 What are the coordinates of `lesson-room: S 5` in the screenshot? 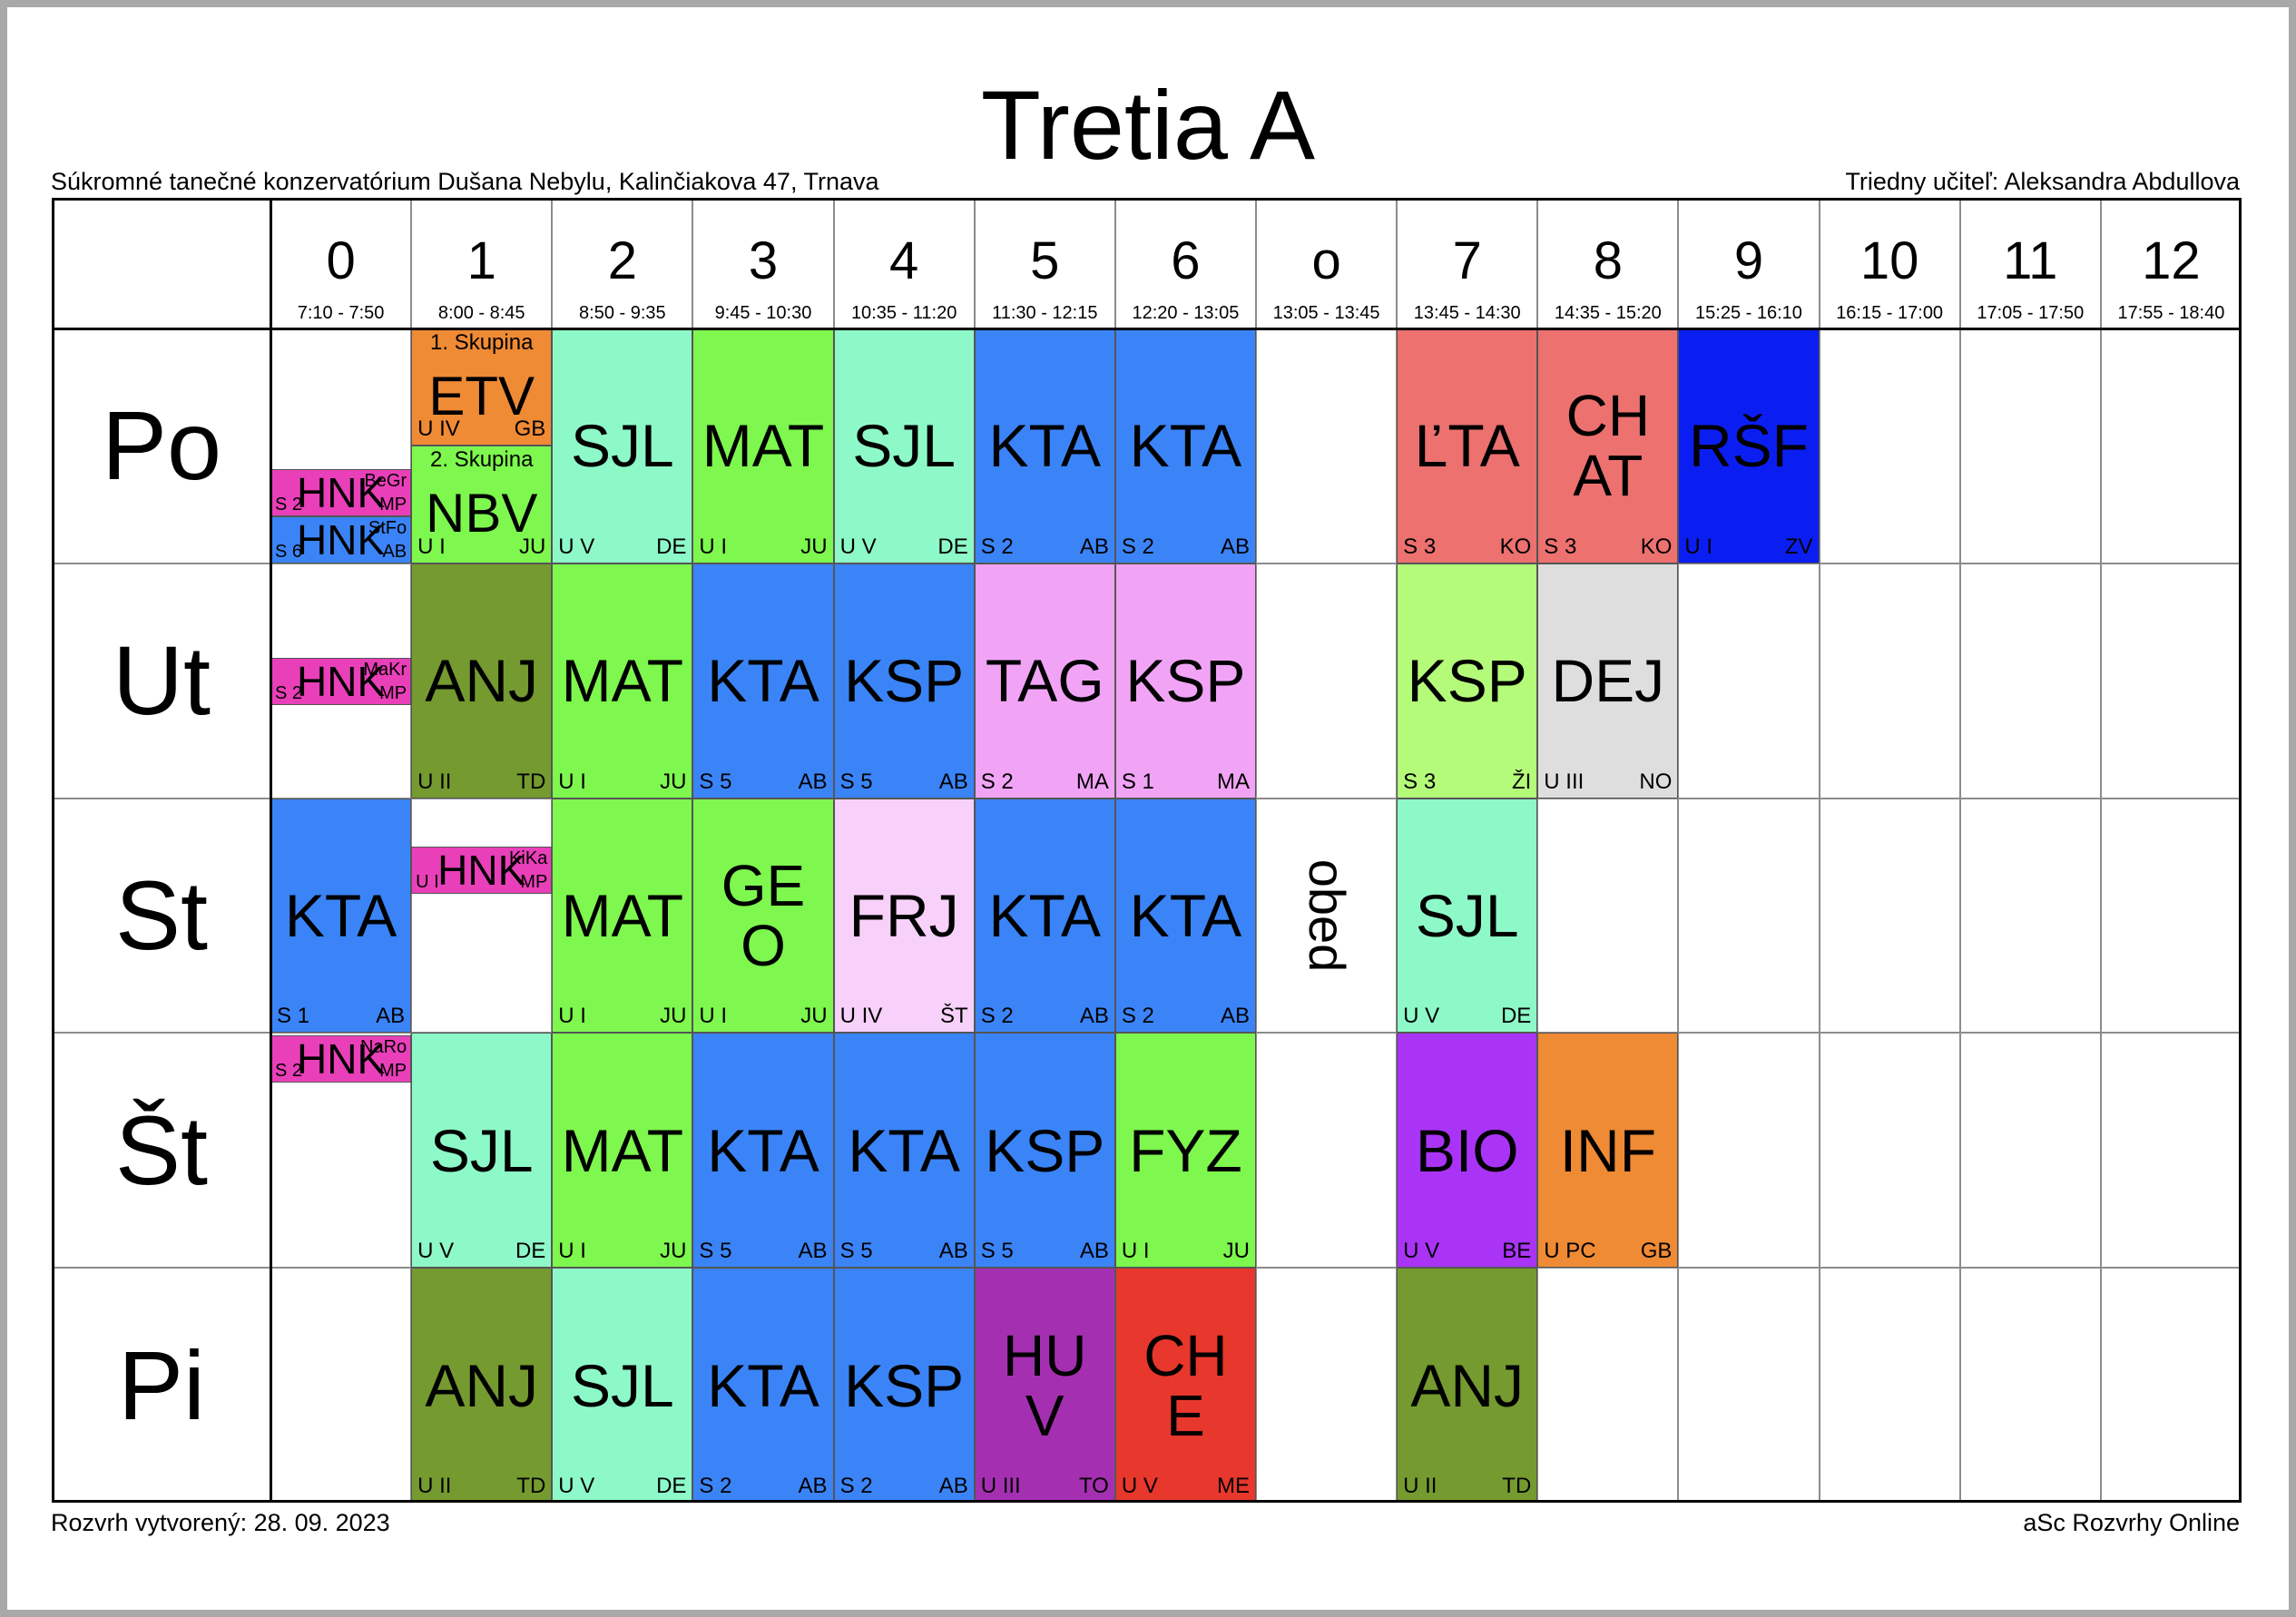 It's located at (997, 1251).